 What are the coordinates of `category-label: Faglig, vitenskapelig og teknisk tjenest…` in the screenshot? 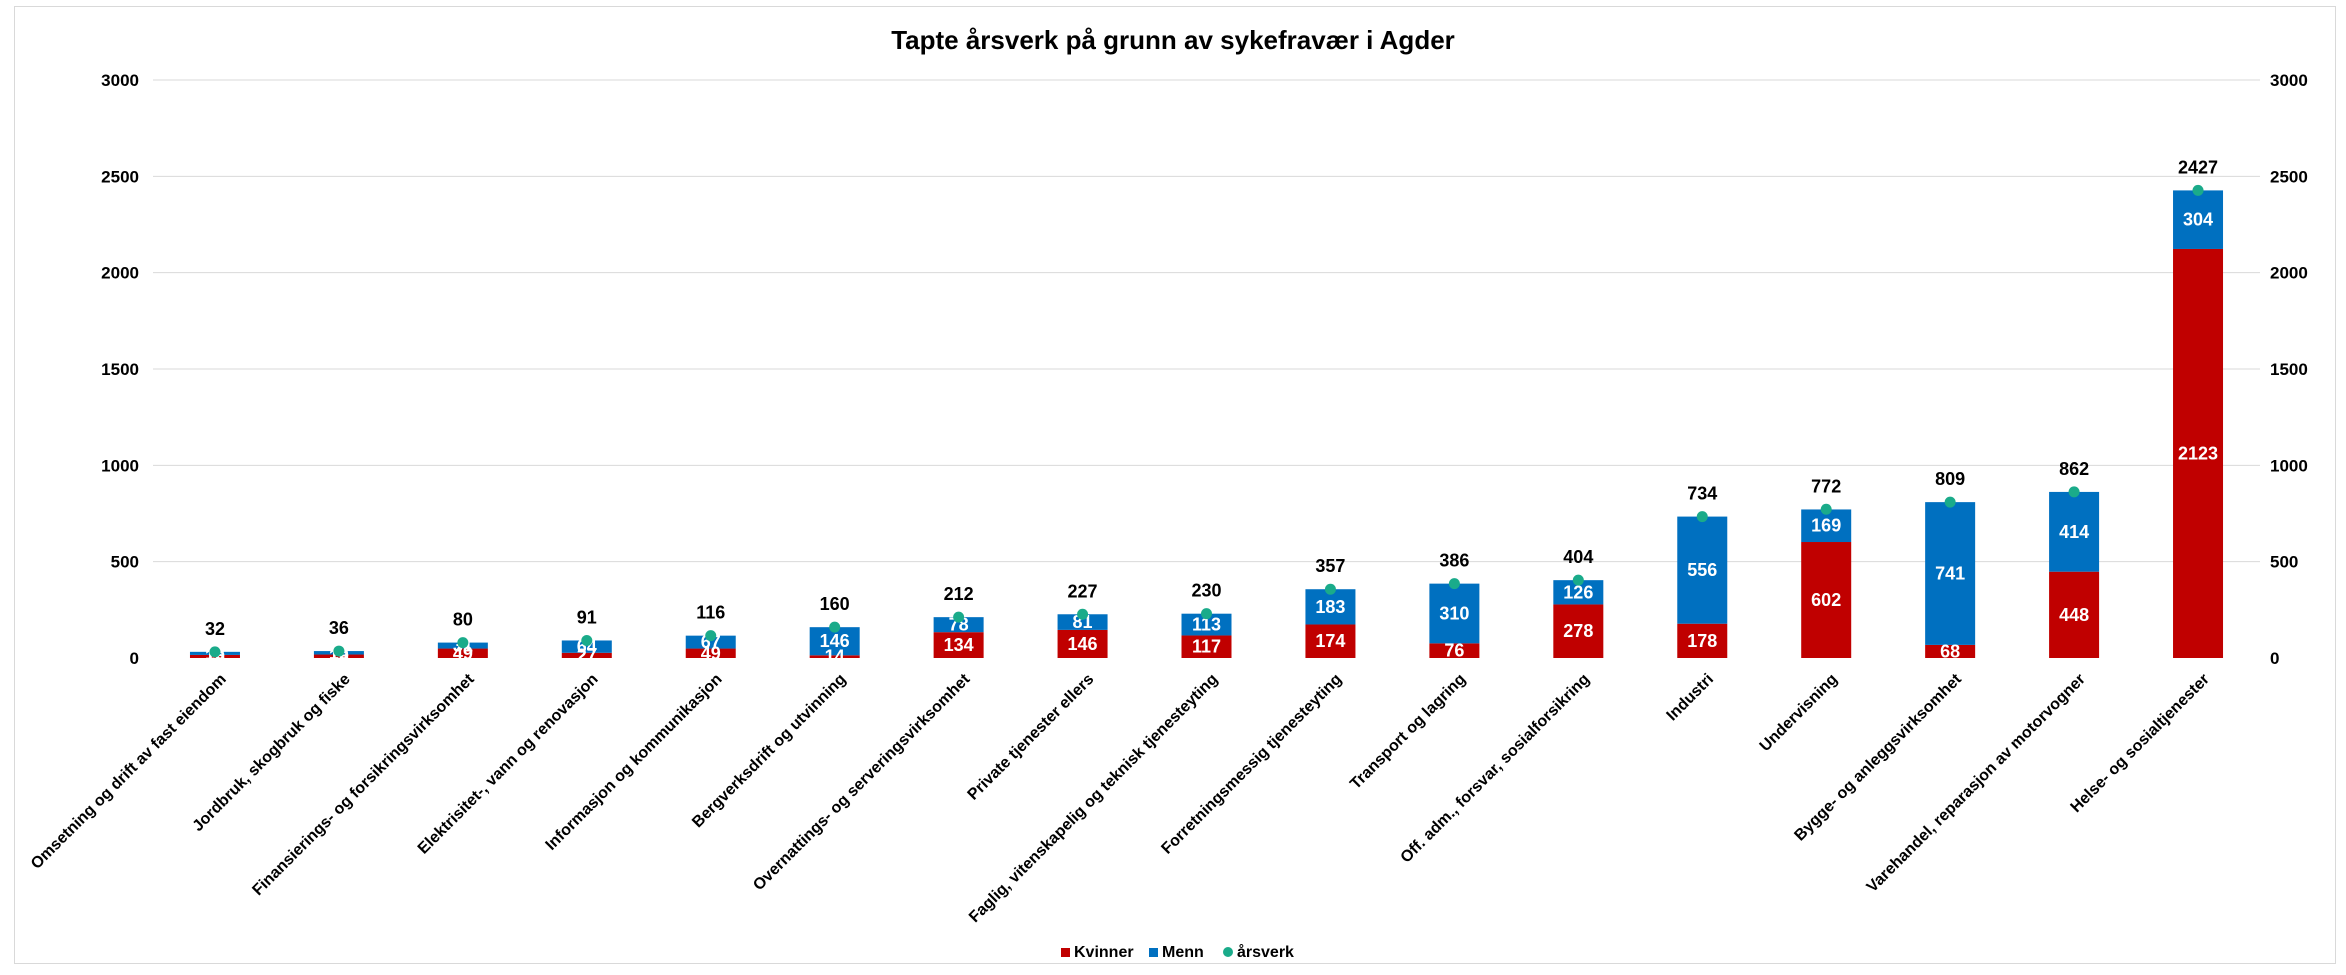 It's located at (1093, 798).